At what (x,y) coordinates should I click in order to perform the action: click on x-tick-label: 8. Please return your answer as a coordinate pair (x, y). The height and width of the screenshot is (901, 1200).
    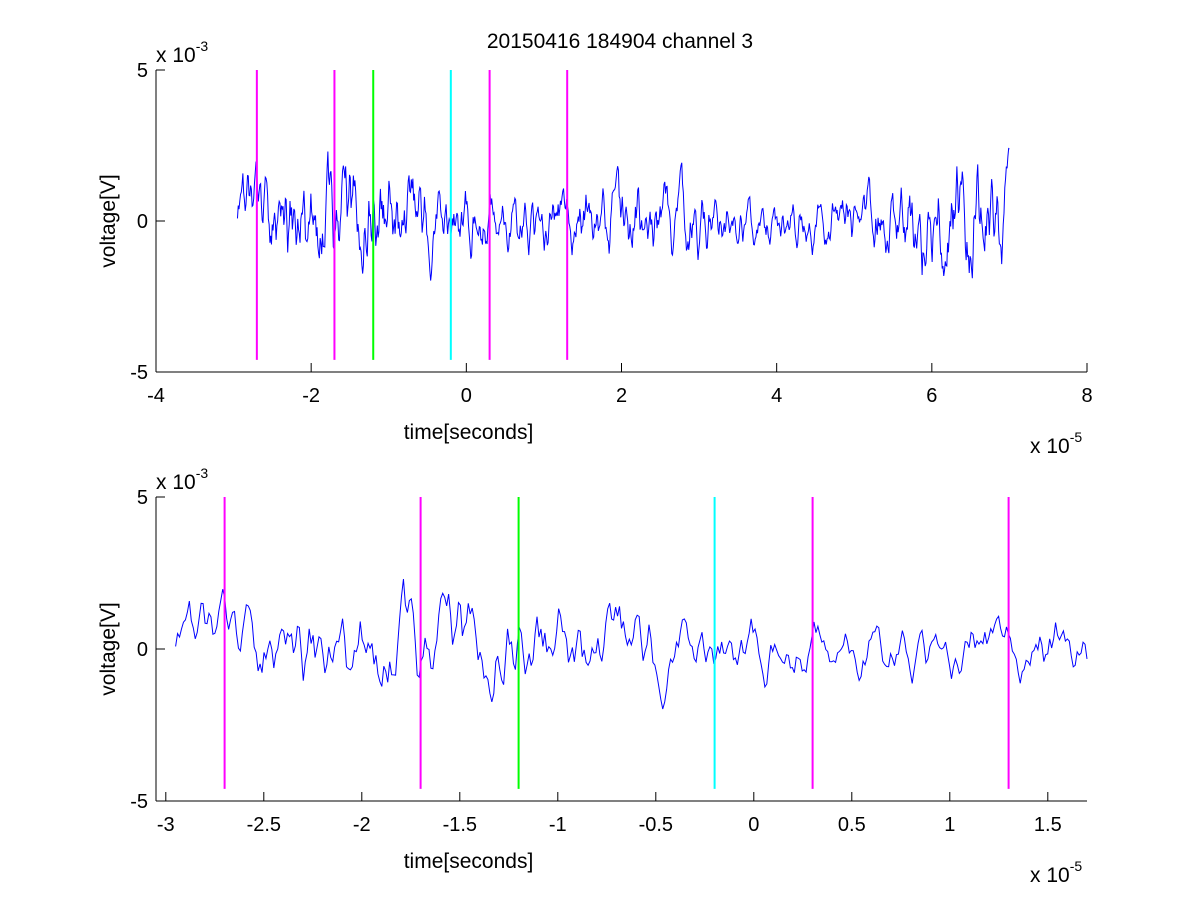
    Looking at the image, I should click on (1086, 396).